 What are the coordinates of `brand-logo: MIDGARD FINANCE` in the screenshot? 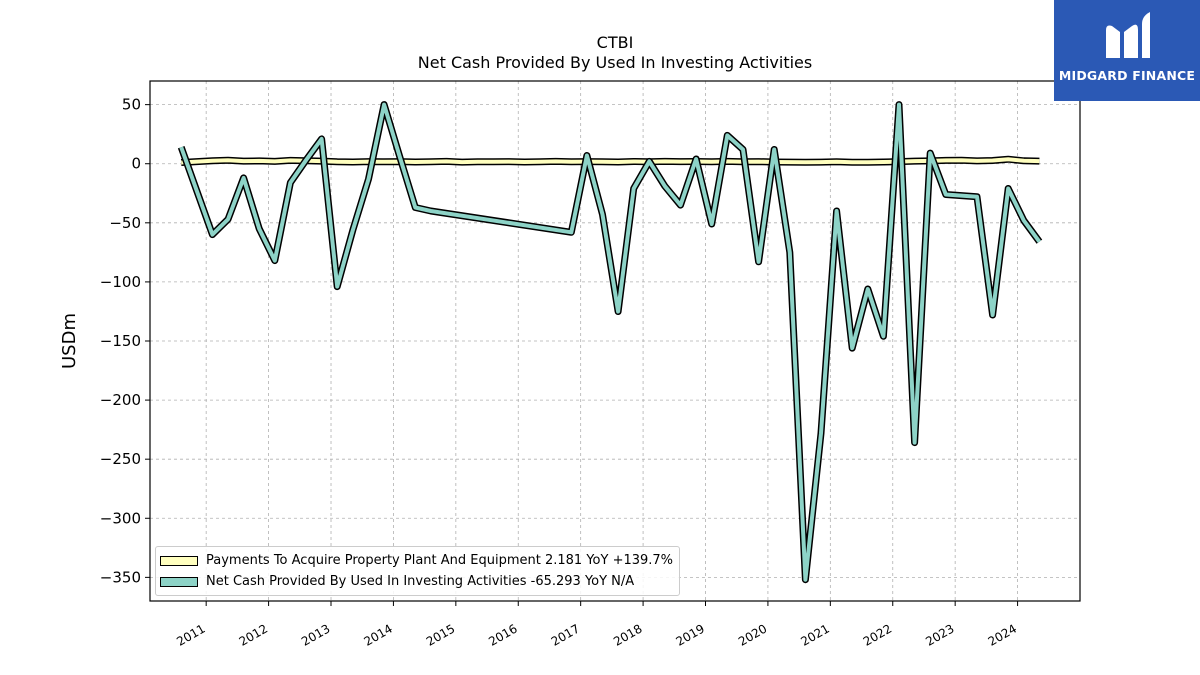 It's located at (1127, 50).